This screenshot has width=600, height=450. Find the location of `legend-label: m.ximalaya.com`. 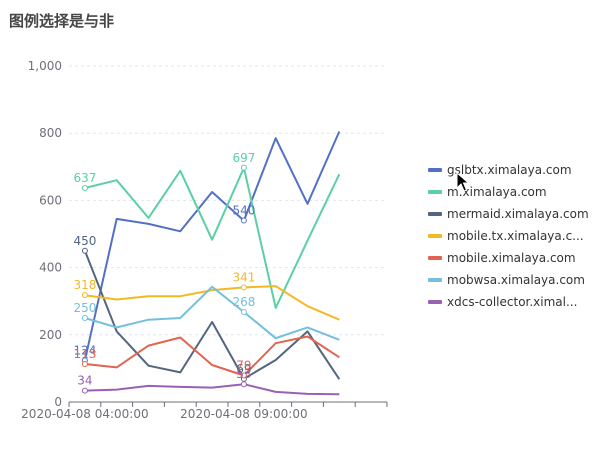

legend-label: m.ximalaya.com is located at coordinates (497, 192).